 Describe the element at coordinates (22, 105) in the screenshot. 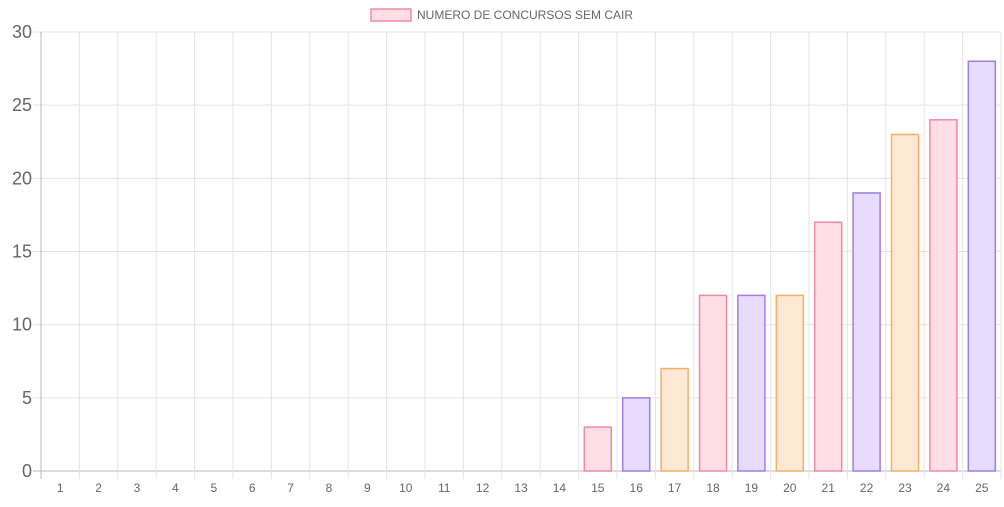

I see `y-tick-label: 25` at that location.